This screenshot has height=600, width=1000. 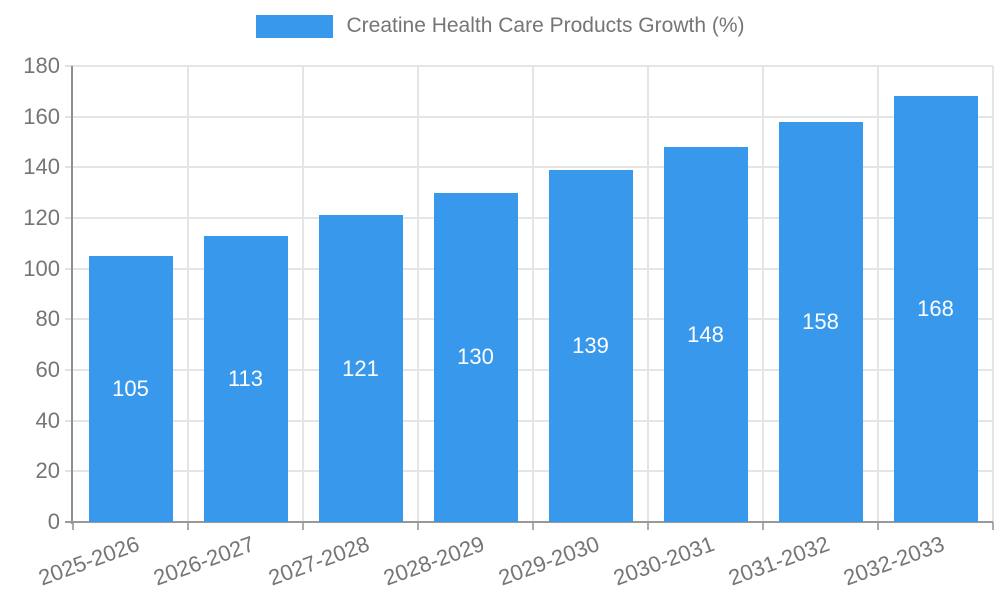 What do you see at coordinates (47, 420) in the screenshot?
I see `y-axis-tick-label: 40` at bounding box center [47, 420].